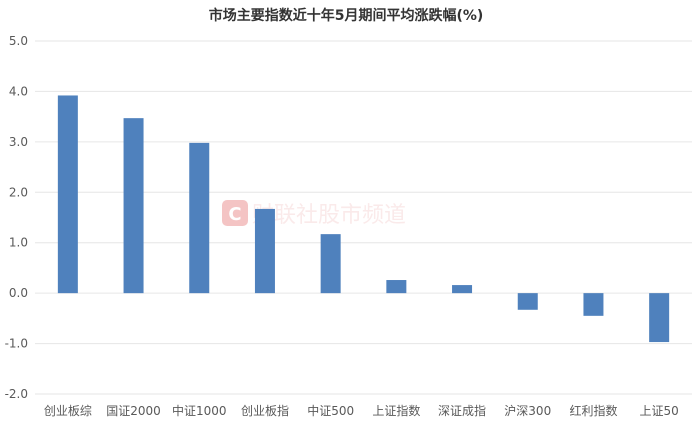  I want to click on x-tick-label: 沪深300, so click(527, 411).